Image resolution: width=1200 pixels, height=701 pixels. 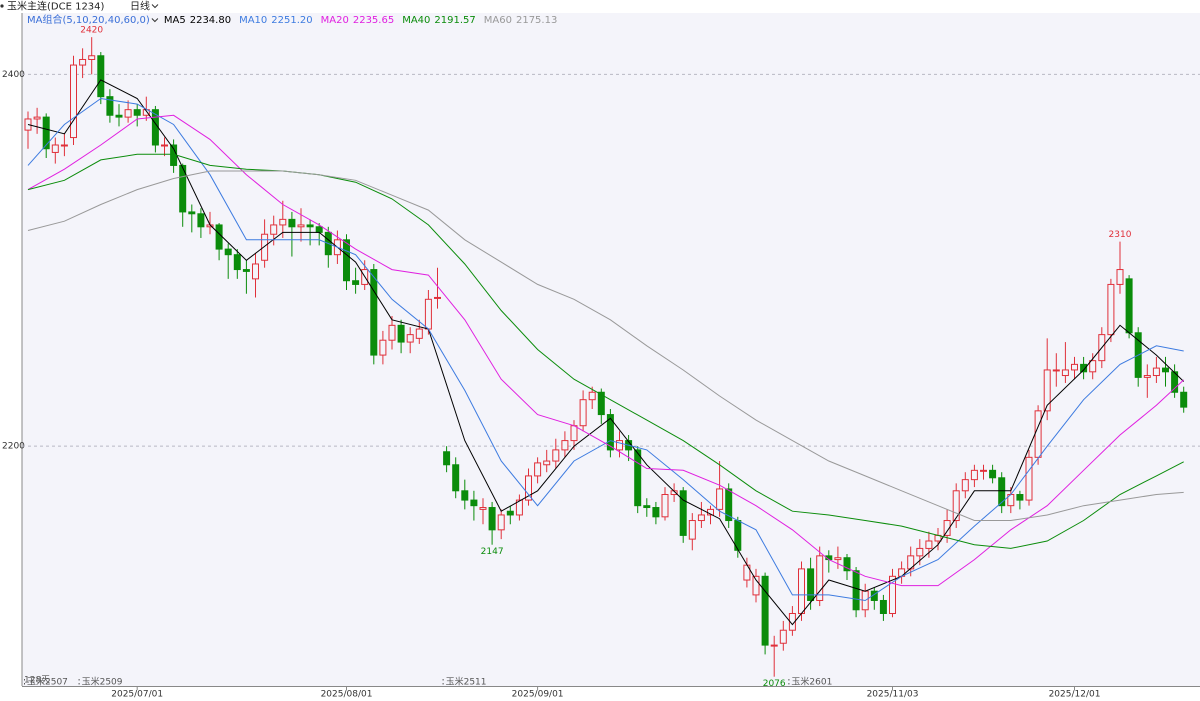 What do you see at coordinates (37, 681) in the screenshot?
I see `days-label: 128天` at bounding box center [37, 681].